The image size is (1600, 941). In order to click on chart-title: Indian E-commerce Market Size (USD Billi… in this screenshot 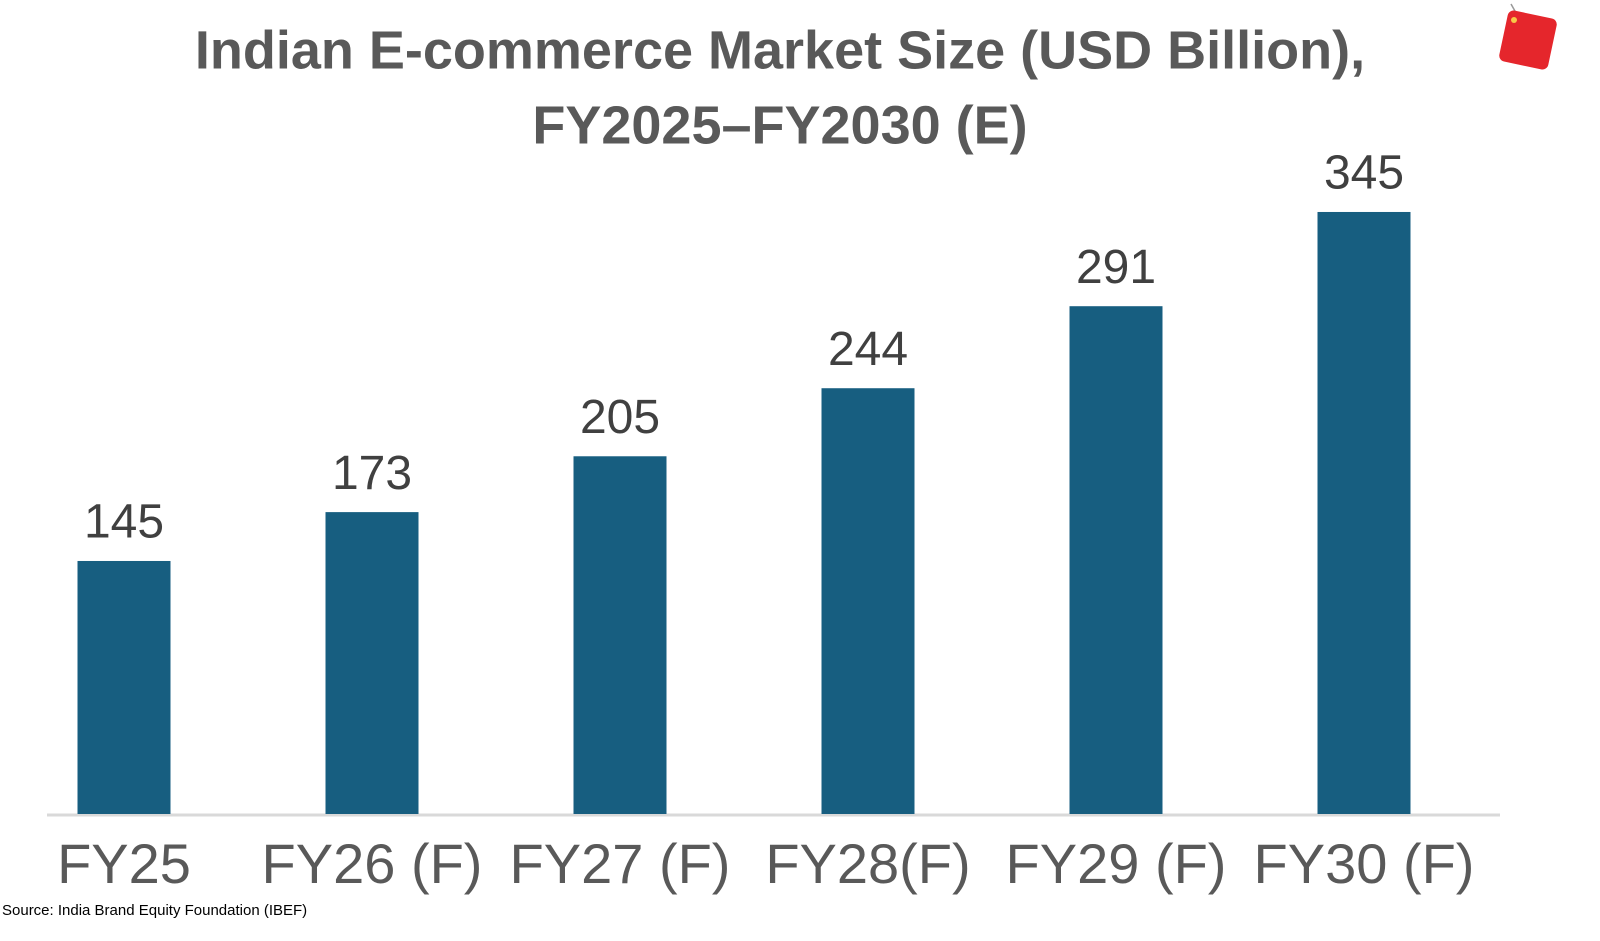, I will do `click(780, 50)`.